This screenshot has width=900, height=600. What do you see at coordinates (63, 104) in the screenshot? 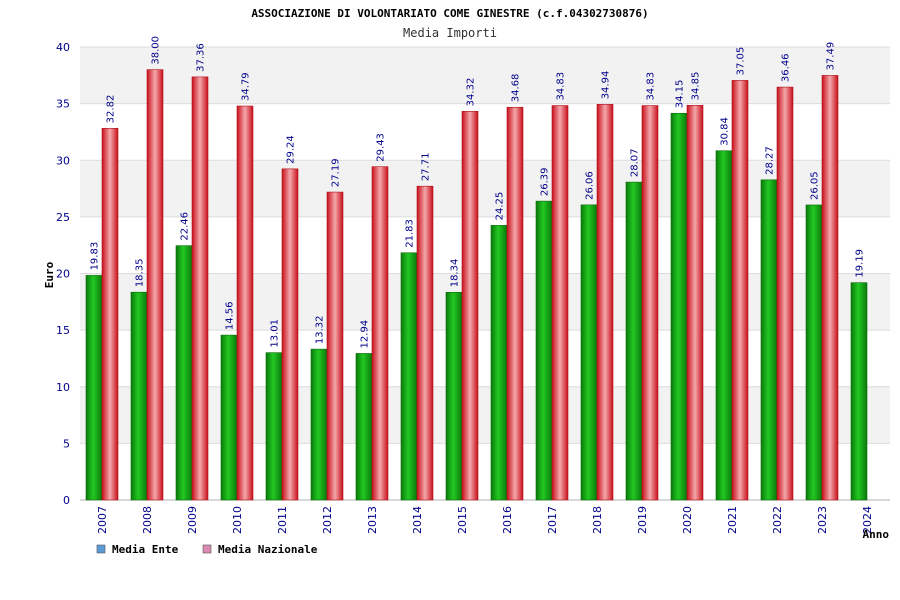
I see `y-tick-label: 35` at bounding box center [63, 104].